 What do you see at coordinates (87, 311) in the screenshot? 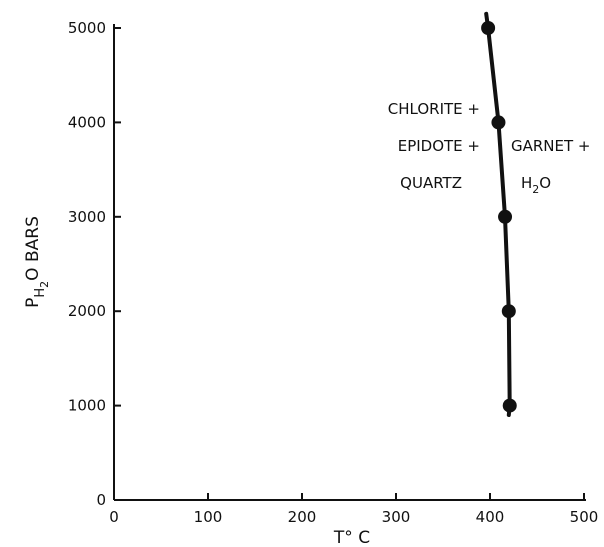
I see `y-tick-label: 2000` at bounding box center [87, 311].